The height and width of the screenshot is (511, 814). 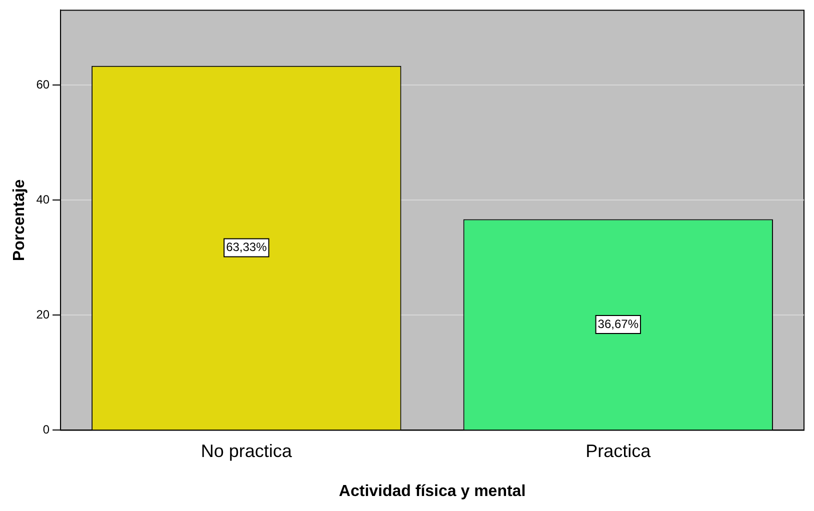 What do you see at coordinates (43, 84) in the screenshot?
I see `y-tick-label: 60` at bounding box center [43, 84].